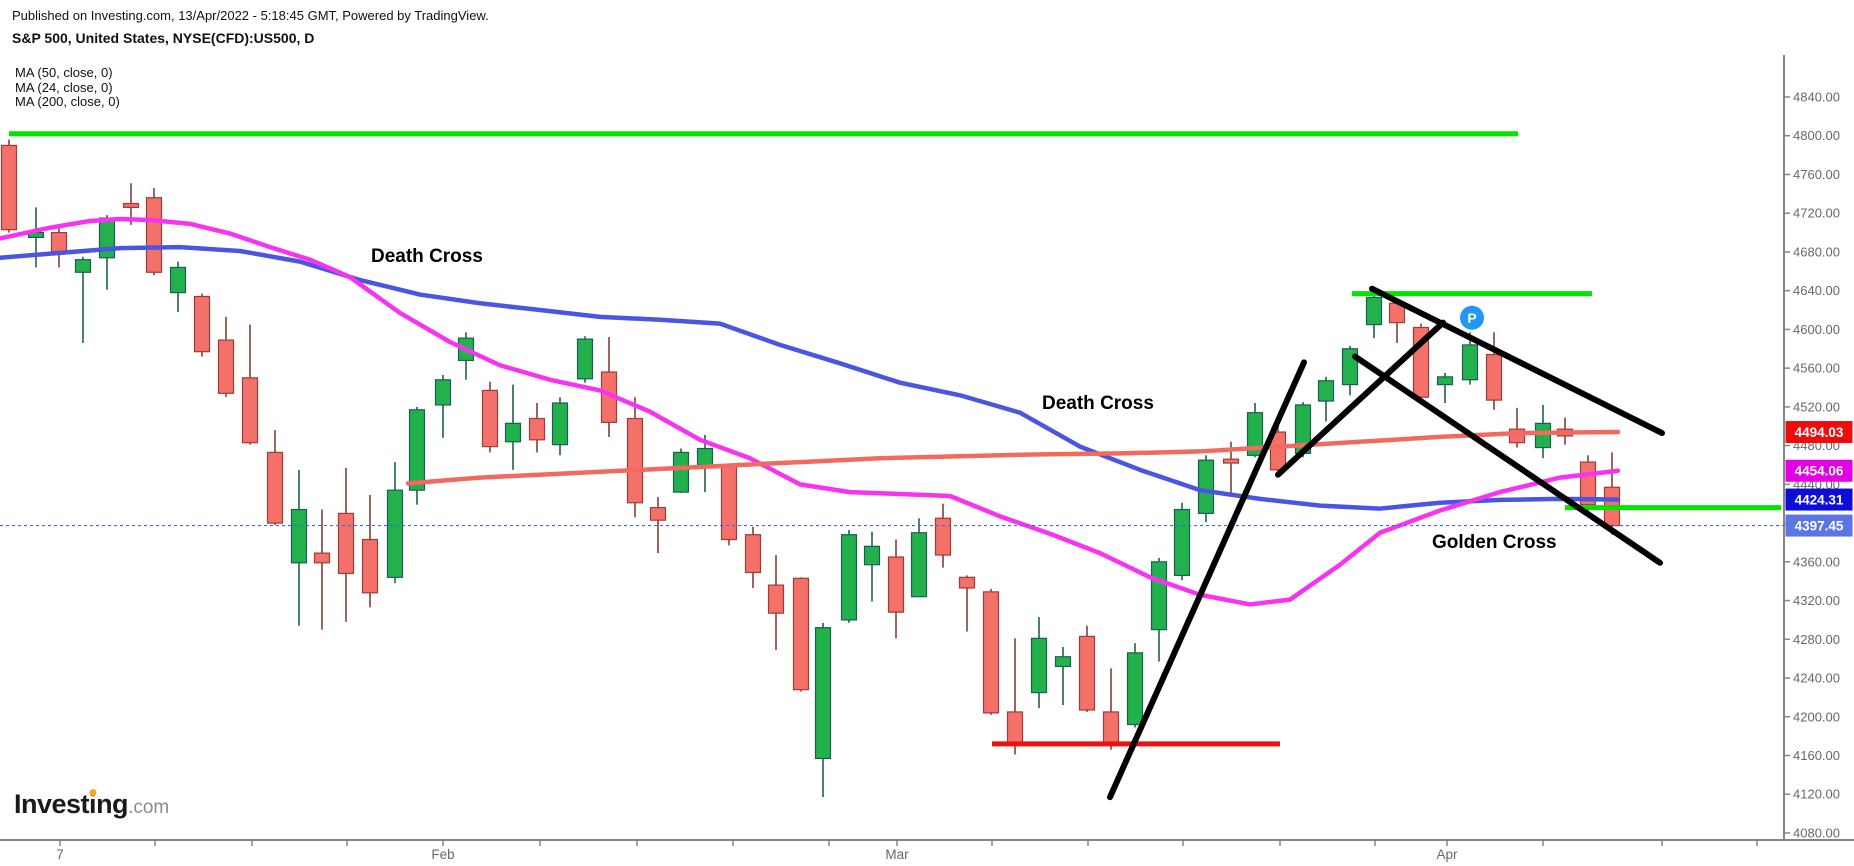 The width and height of the screenshot is (1854, 866). I want to click on price-label: 4424.31, so click(1819, 499).